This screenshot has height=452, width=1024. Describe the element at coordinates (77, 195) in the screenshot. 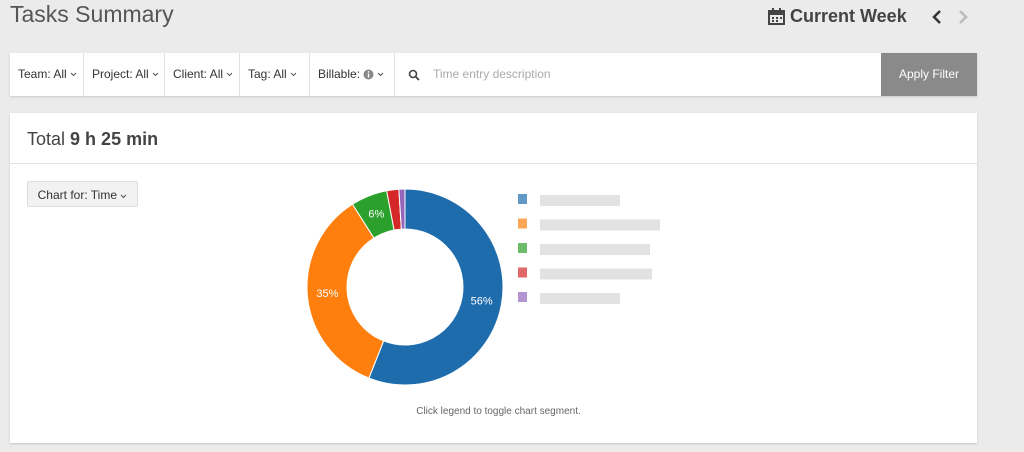

I see `chart-for-label: Chart for: Time` at that location.